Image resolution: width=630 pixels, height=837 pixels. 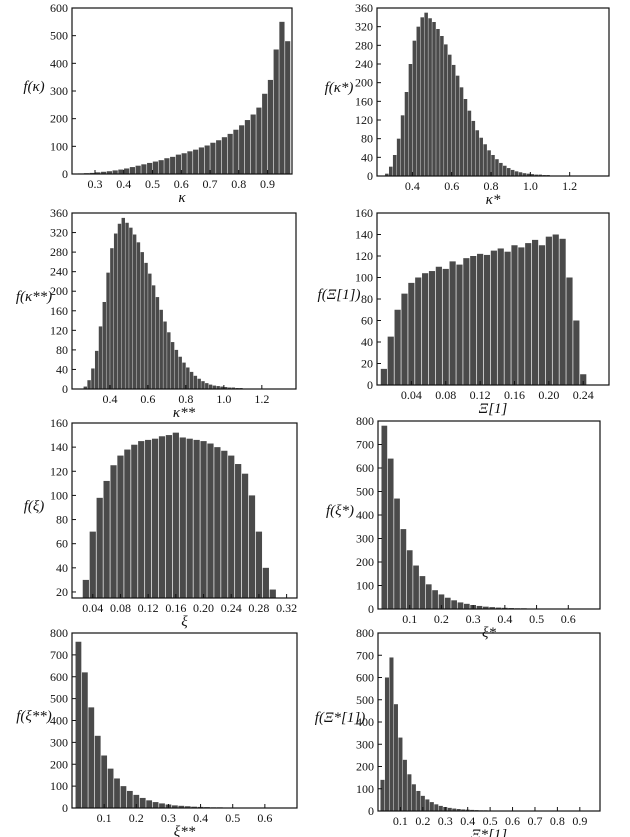 I want to click on x-tick-label: 0.9, so click(x=267, y=184).